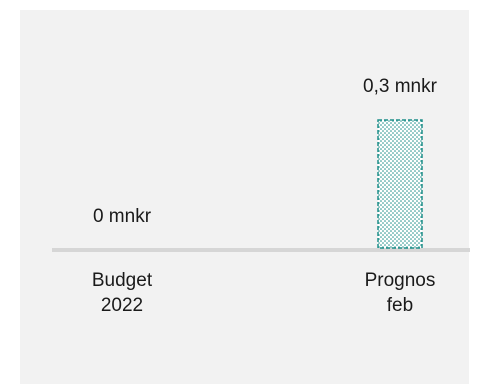 This screenshot has height=384, width=477. I want to click on category-label-0-line-1: 2022, so click(122, 305).